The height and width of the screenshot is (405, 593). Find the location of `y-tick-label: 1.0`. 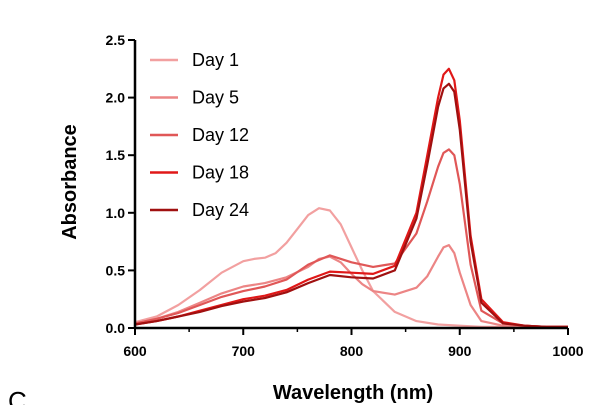

y-tick-label: 1.0 is located at coordinates (116, 213).